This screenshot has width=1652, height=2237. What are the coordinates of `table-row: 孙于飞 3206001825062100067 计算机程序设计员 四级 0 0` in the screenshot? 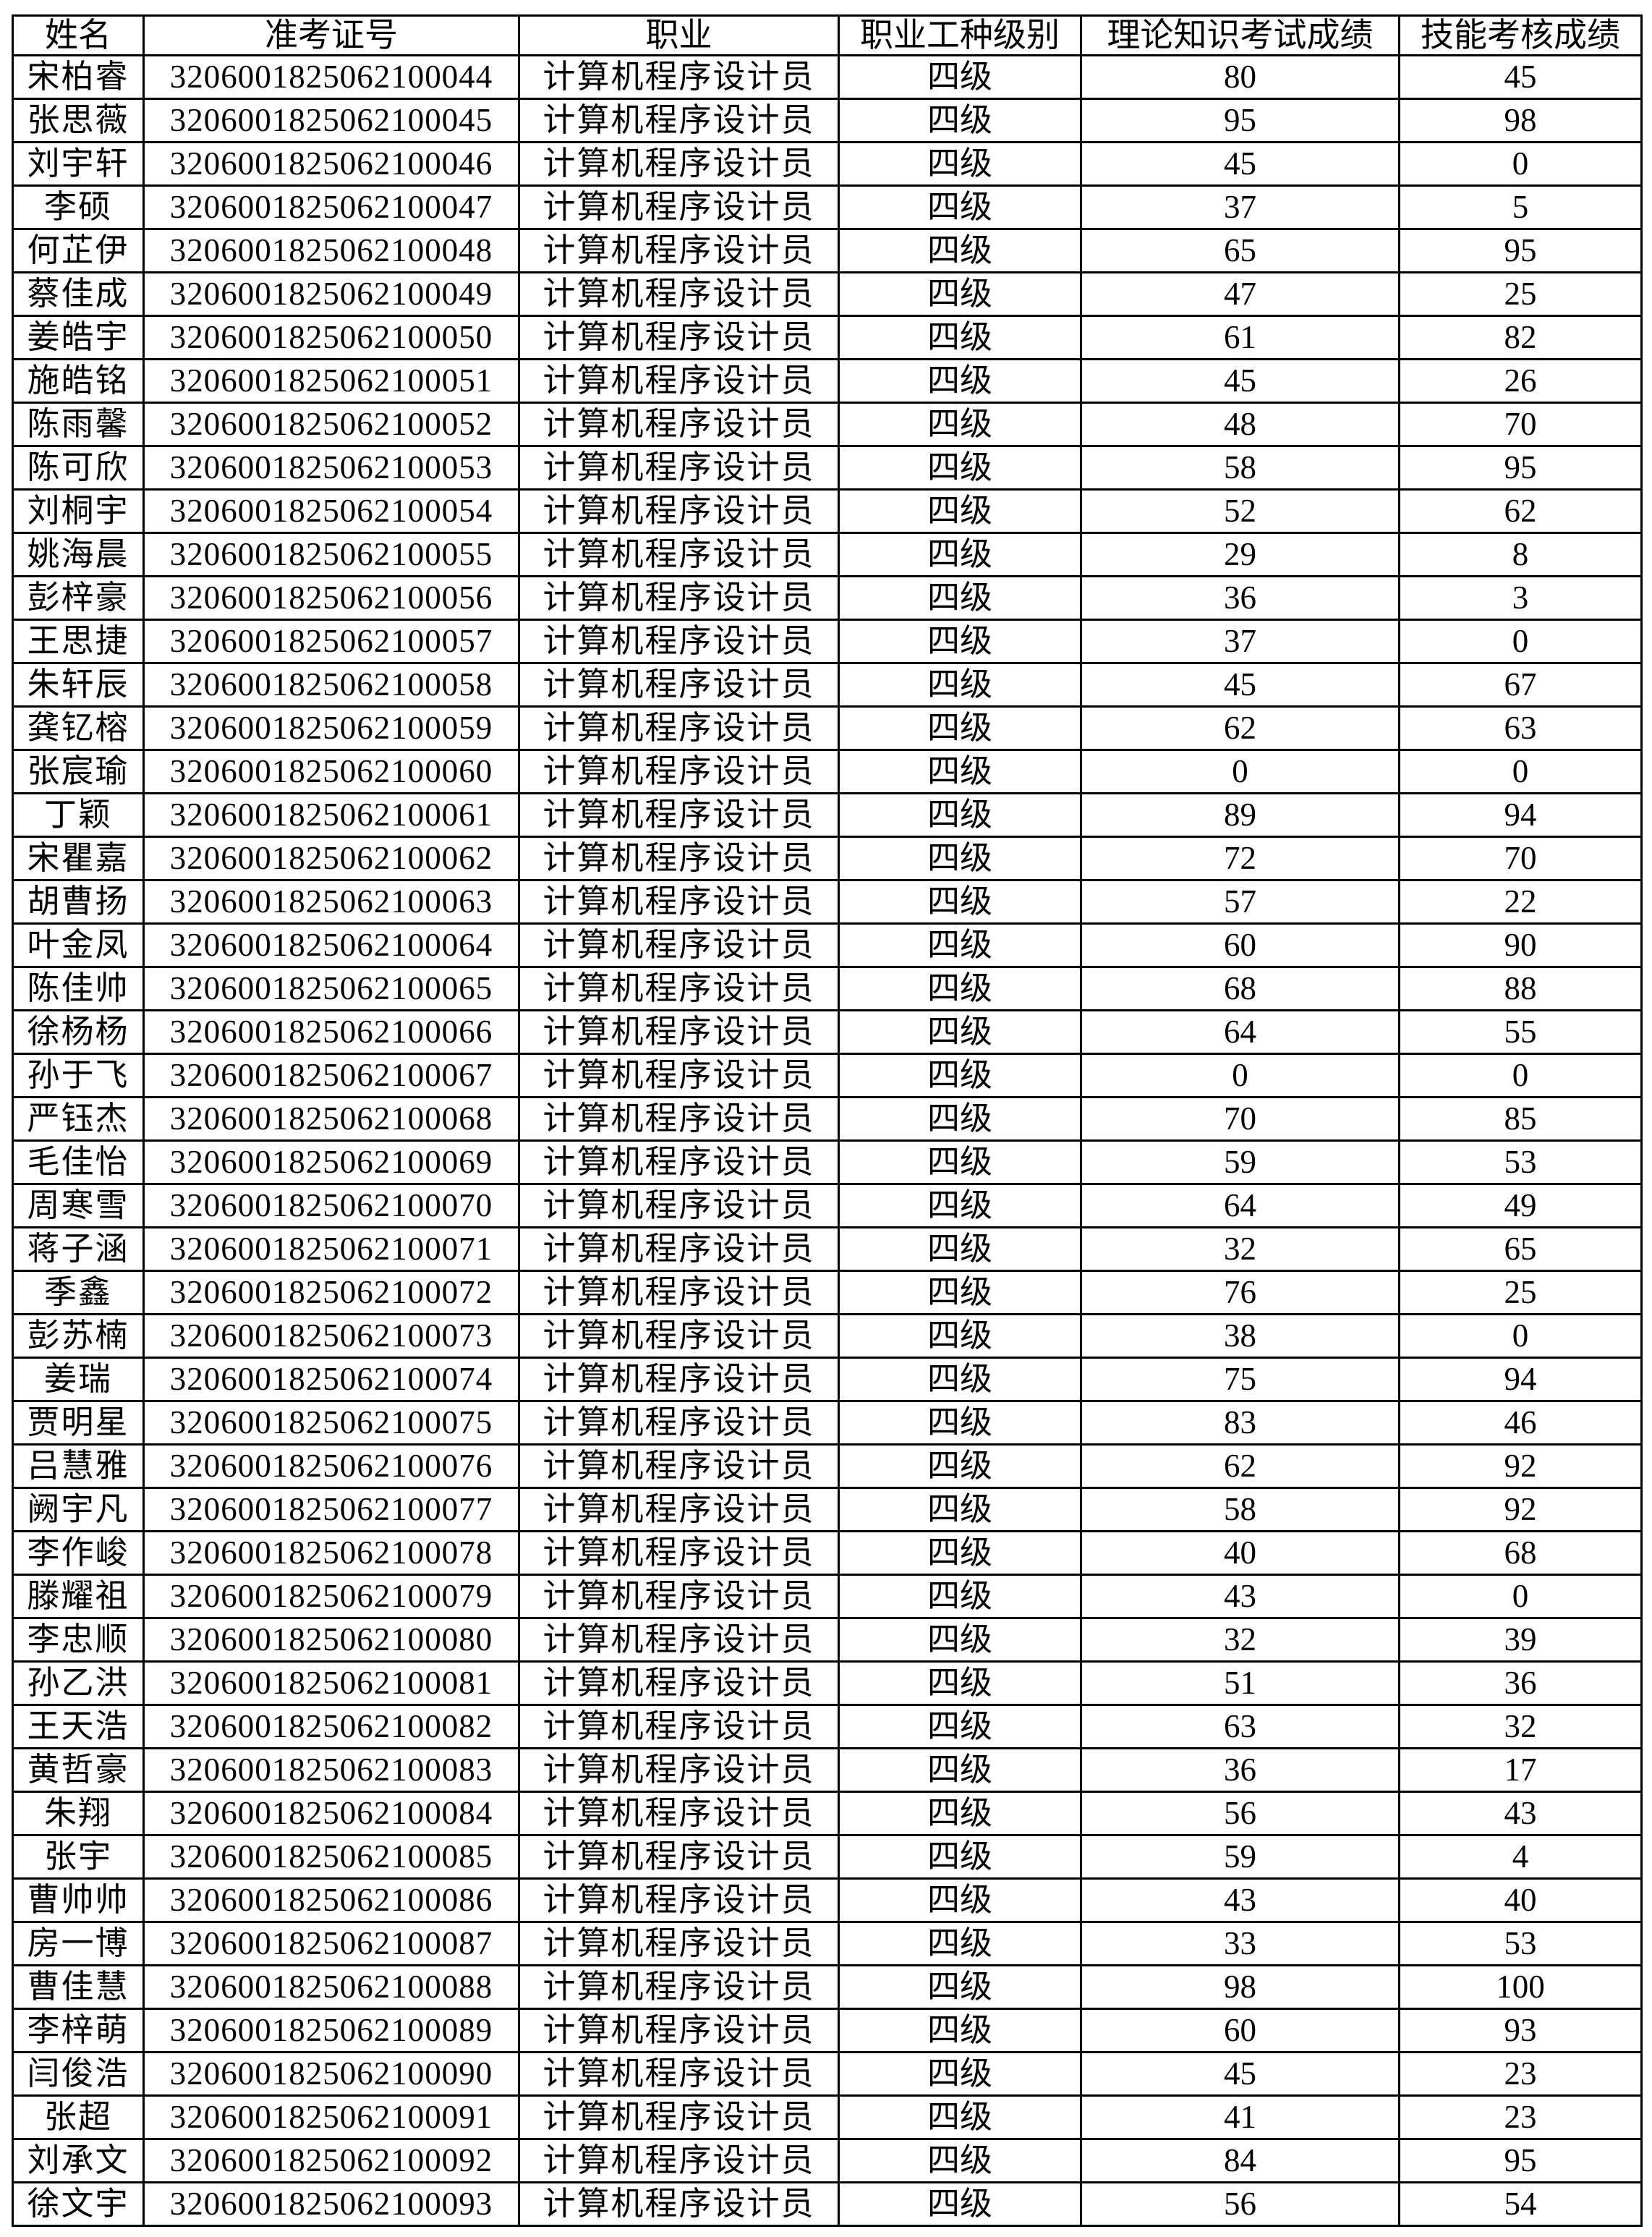 It's located at (827, 1075).